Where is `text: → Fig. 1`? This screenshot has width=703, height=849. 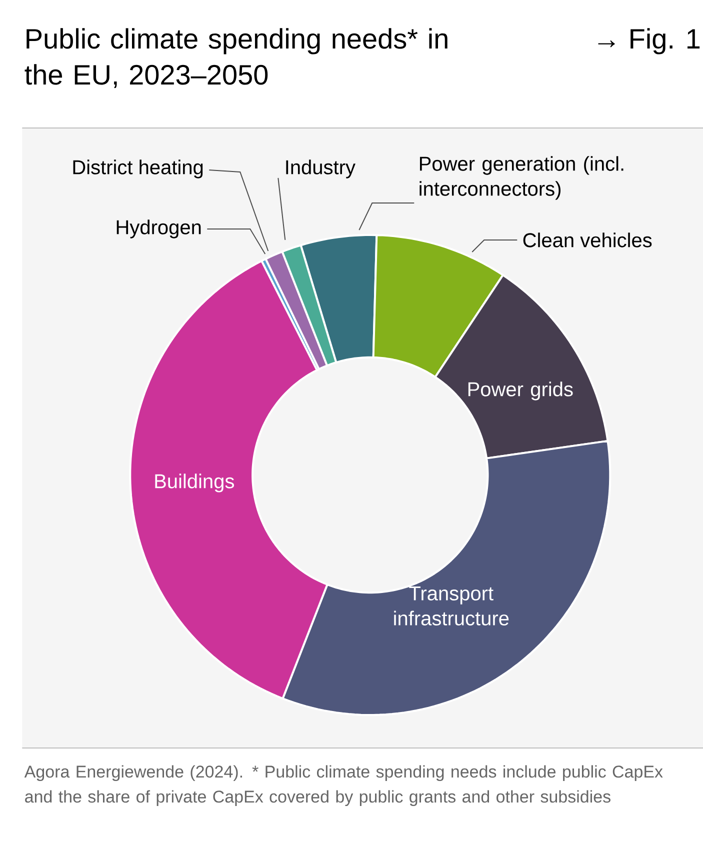 text: → Fig. 1 is located at coordinates (649, 41).